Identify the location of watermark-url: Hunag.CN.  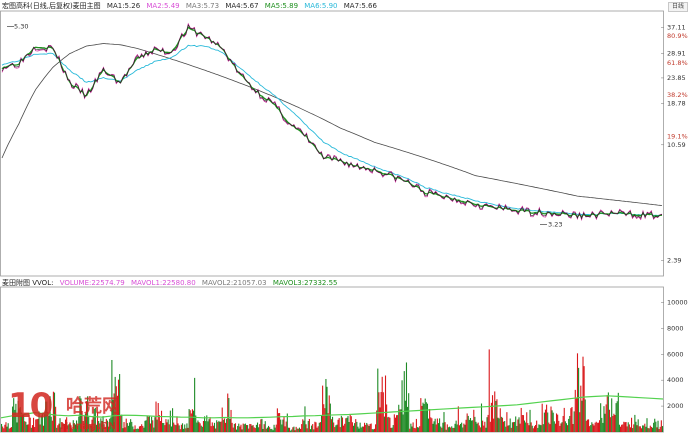
(88, 426).